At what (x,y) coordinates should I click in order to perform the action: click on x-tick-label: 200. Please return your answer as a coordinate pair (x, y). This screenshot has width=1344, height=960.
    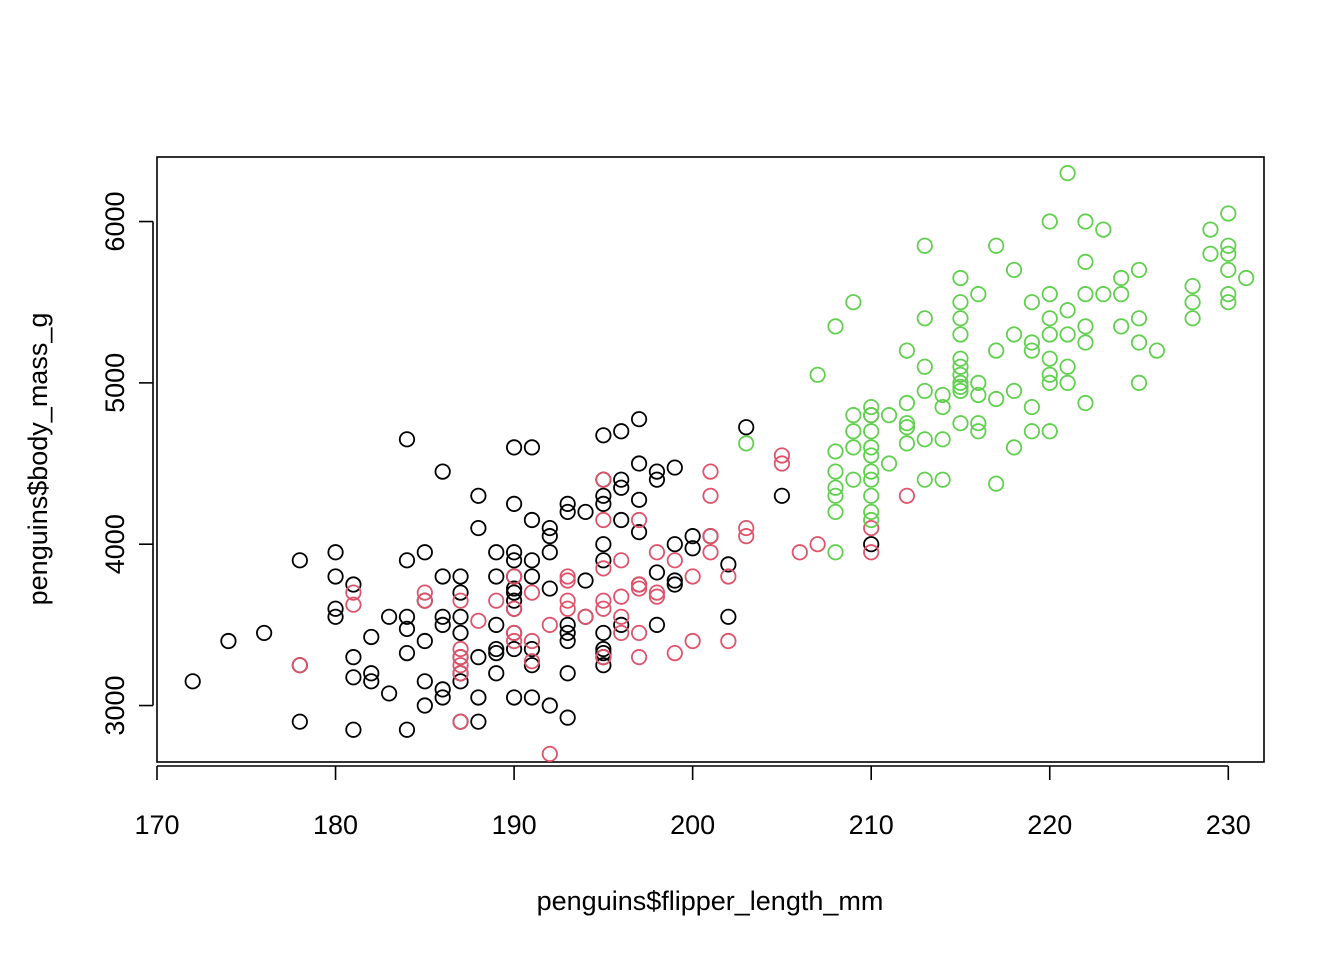
    Looking at the image, I should click on (692, 825).